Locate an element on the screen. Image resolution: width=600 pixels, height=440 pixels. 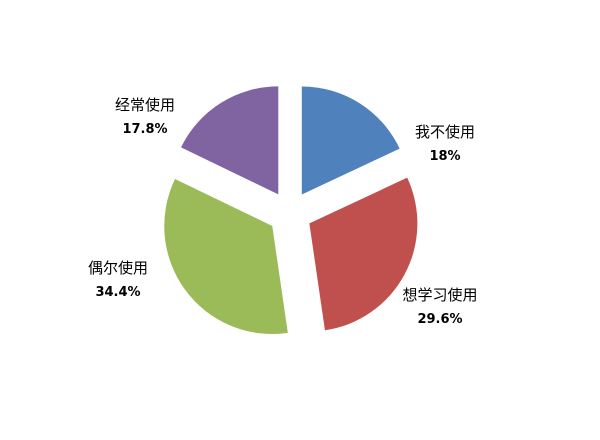
slice-value-label: 29.6% is located at coordinates (439, 319).